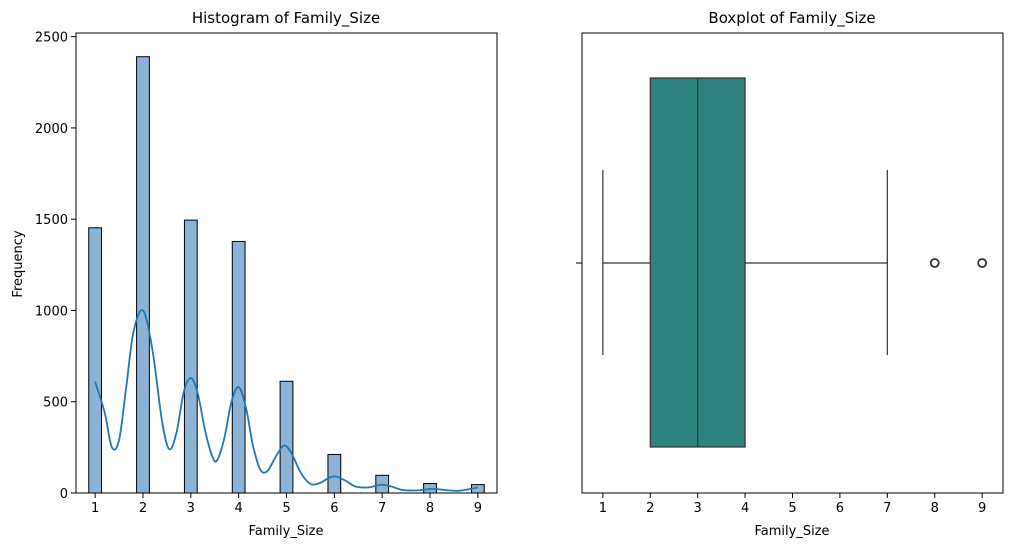 The height and width of the screenshot is (552, 1014). Describe the element at coordinates (51, 38) in the screenshot. I see `histogram-y-tick-label-2500: 2500` at that location.